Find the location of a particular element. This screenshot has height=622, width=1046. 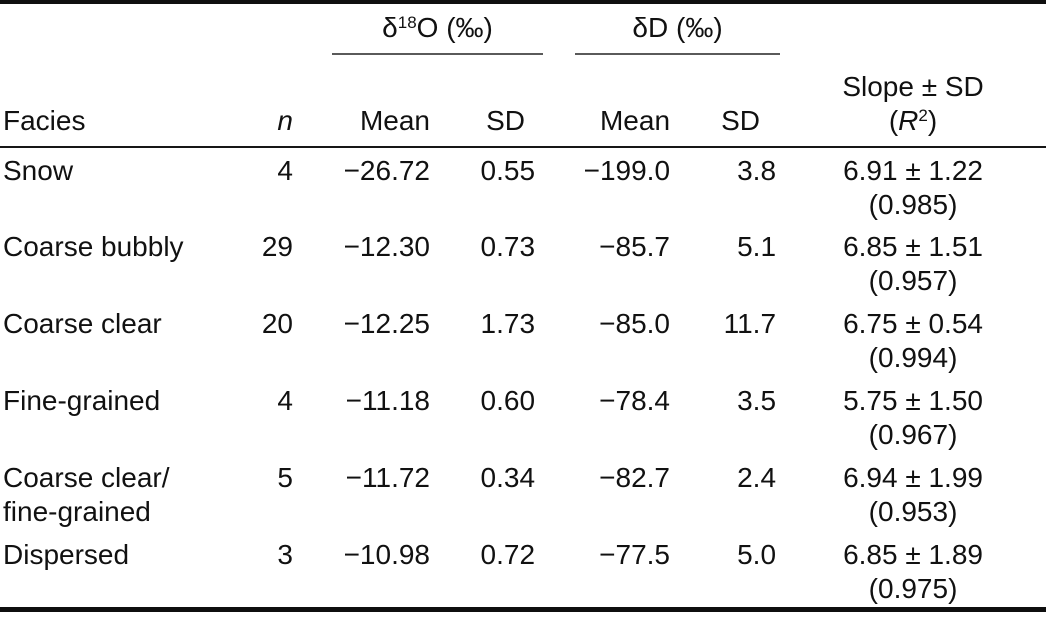

header-dd-mean: Mean is located at coordinates (610, 101).